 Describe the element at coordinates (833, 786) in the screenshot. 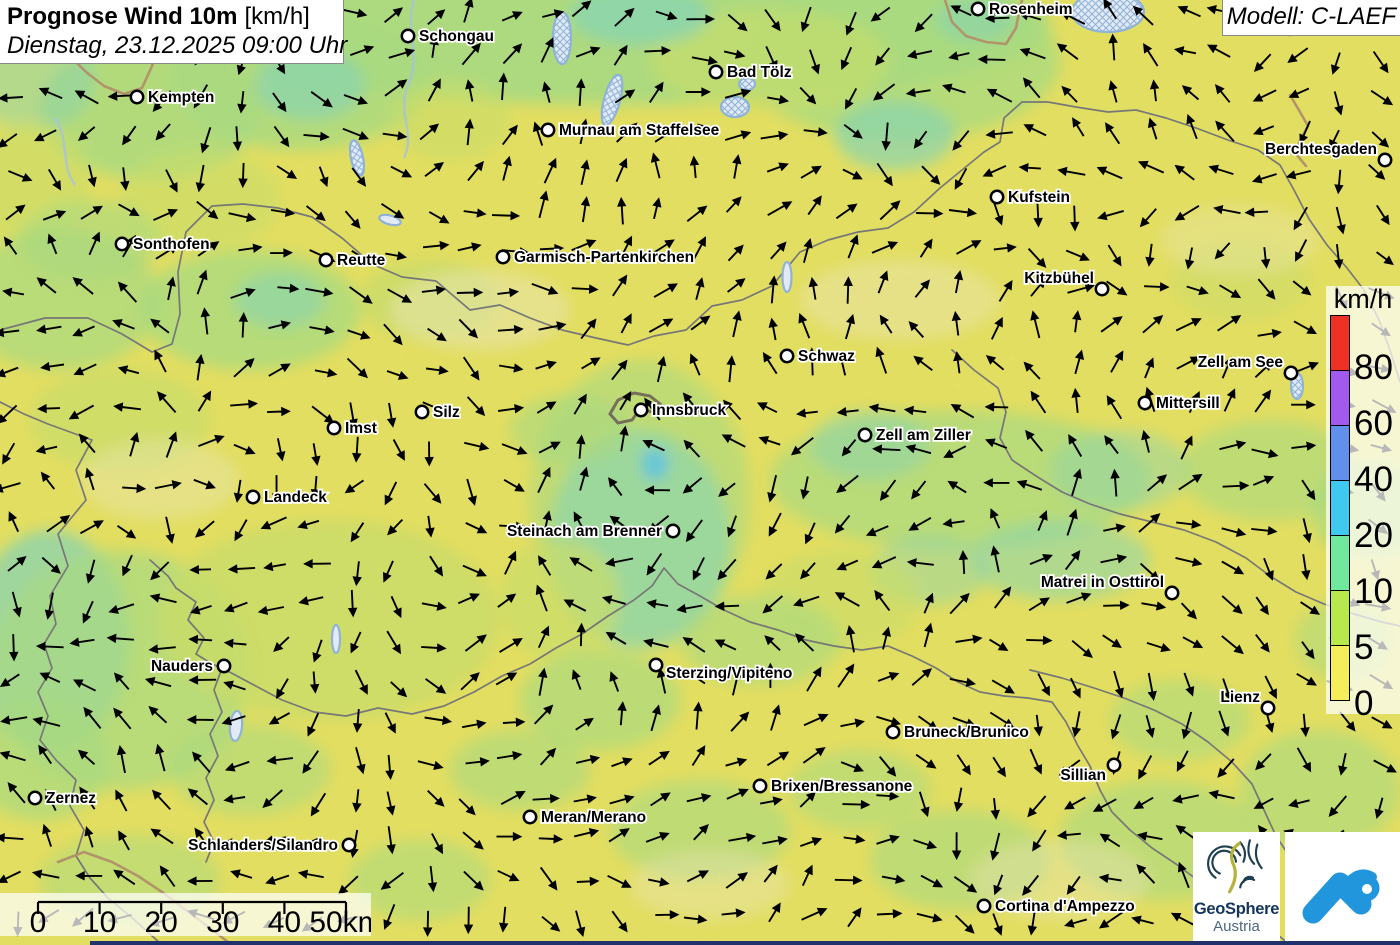

I see `city-brixen-bressanone: Brixen/Bressanone` at that location.